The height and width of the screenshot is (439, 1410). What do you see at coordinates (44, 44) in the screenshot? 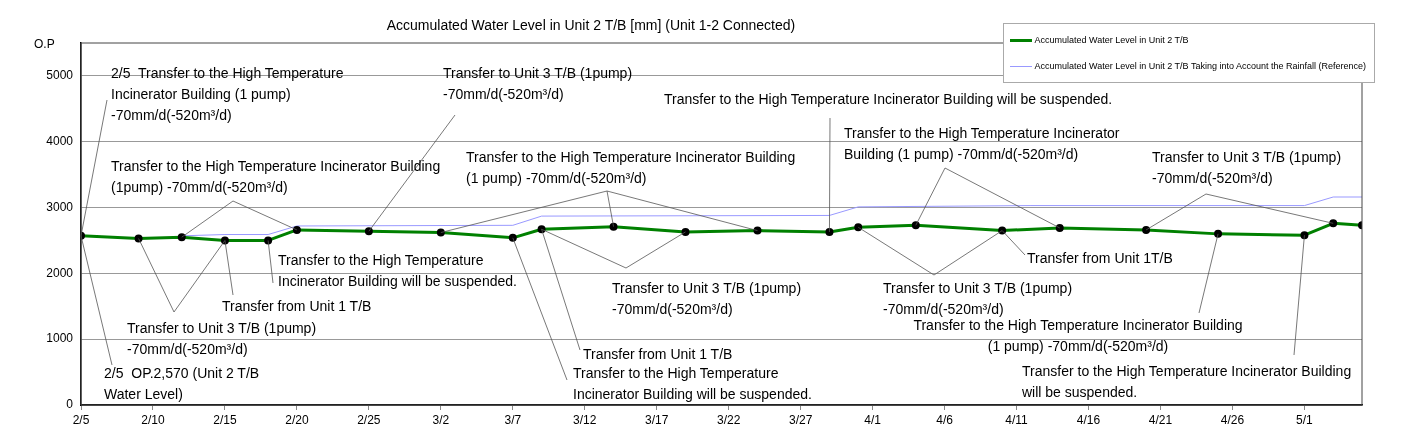
I see `y-axis-title: O.P` at bounding box center [44, 44].